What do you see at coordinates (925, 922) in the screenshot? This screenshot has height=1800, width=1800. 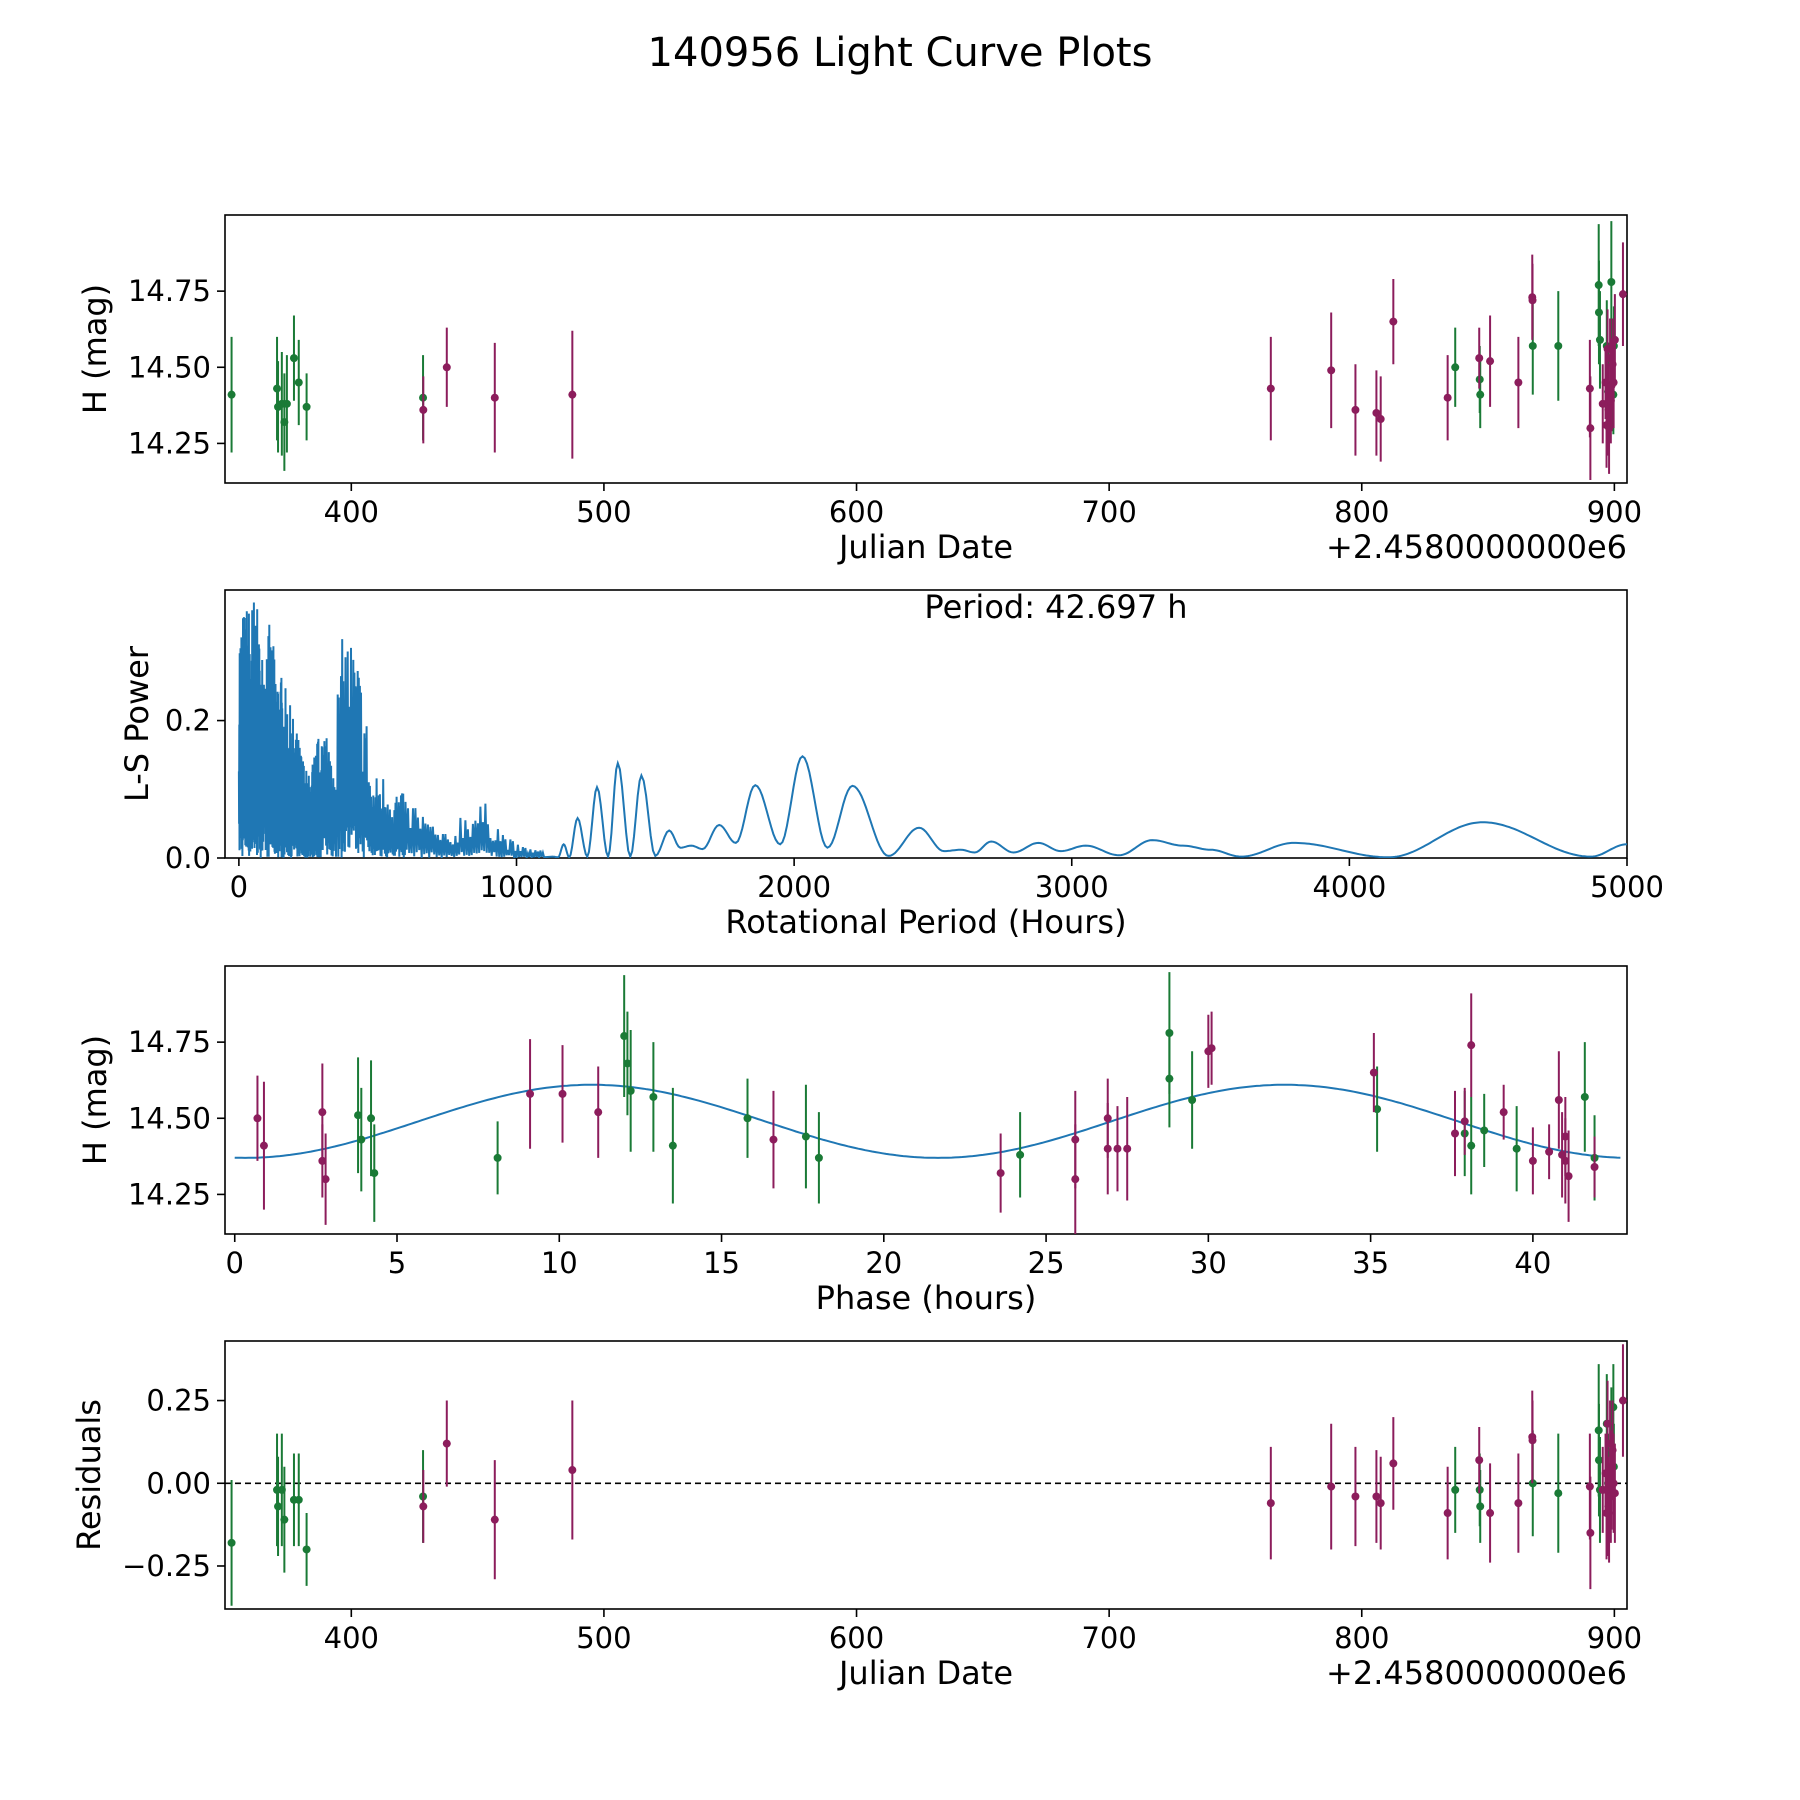 I see `periodogram-xlabel: Rotational Period (Hours)` at bounding box center [925, 922].